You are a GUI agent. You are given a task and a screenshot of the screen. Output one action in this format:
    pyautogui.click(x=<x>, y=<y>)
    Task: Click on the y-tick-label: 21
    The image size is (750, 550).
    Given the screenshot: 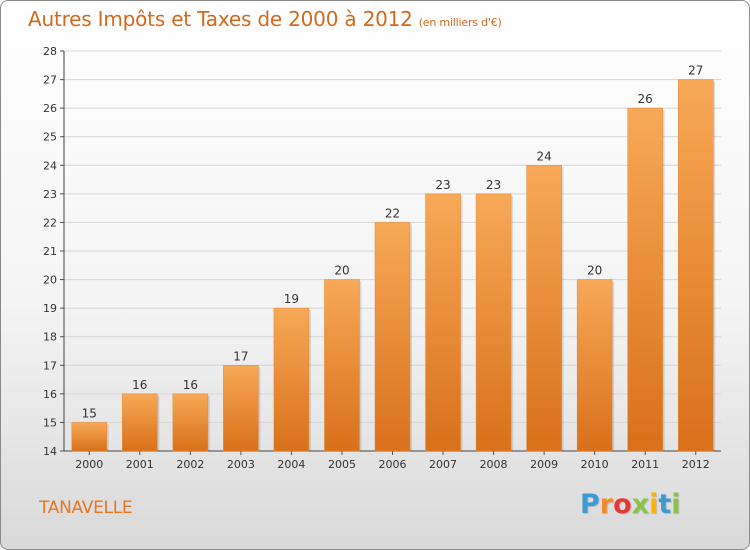 What is the action you would take?
    pyautogui.click(x=50, y=251)
    